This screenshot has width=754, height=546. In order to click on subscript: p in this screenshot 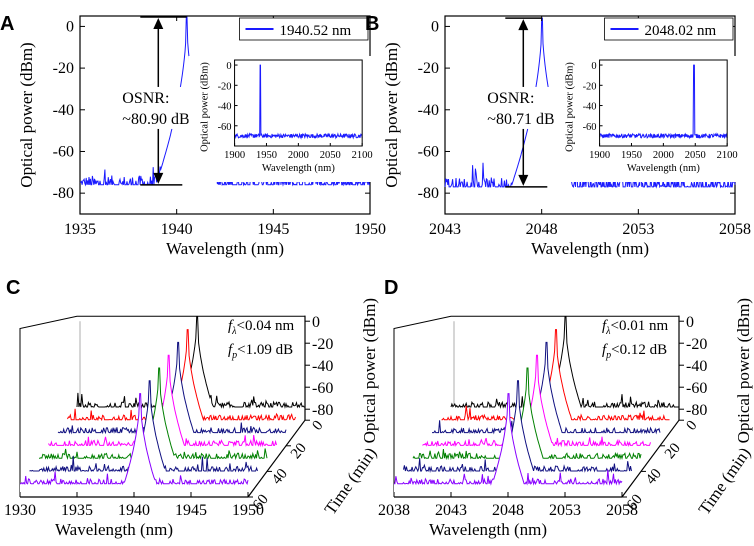, I will do `click(608, 355)`.